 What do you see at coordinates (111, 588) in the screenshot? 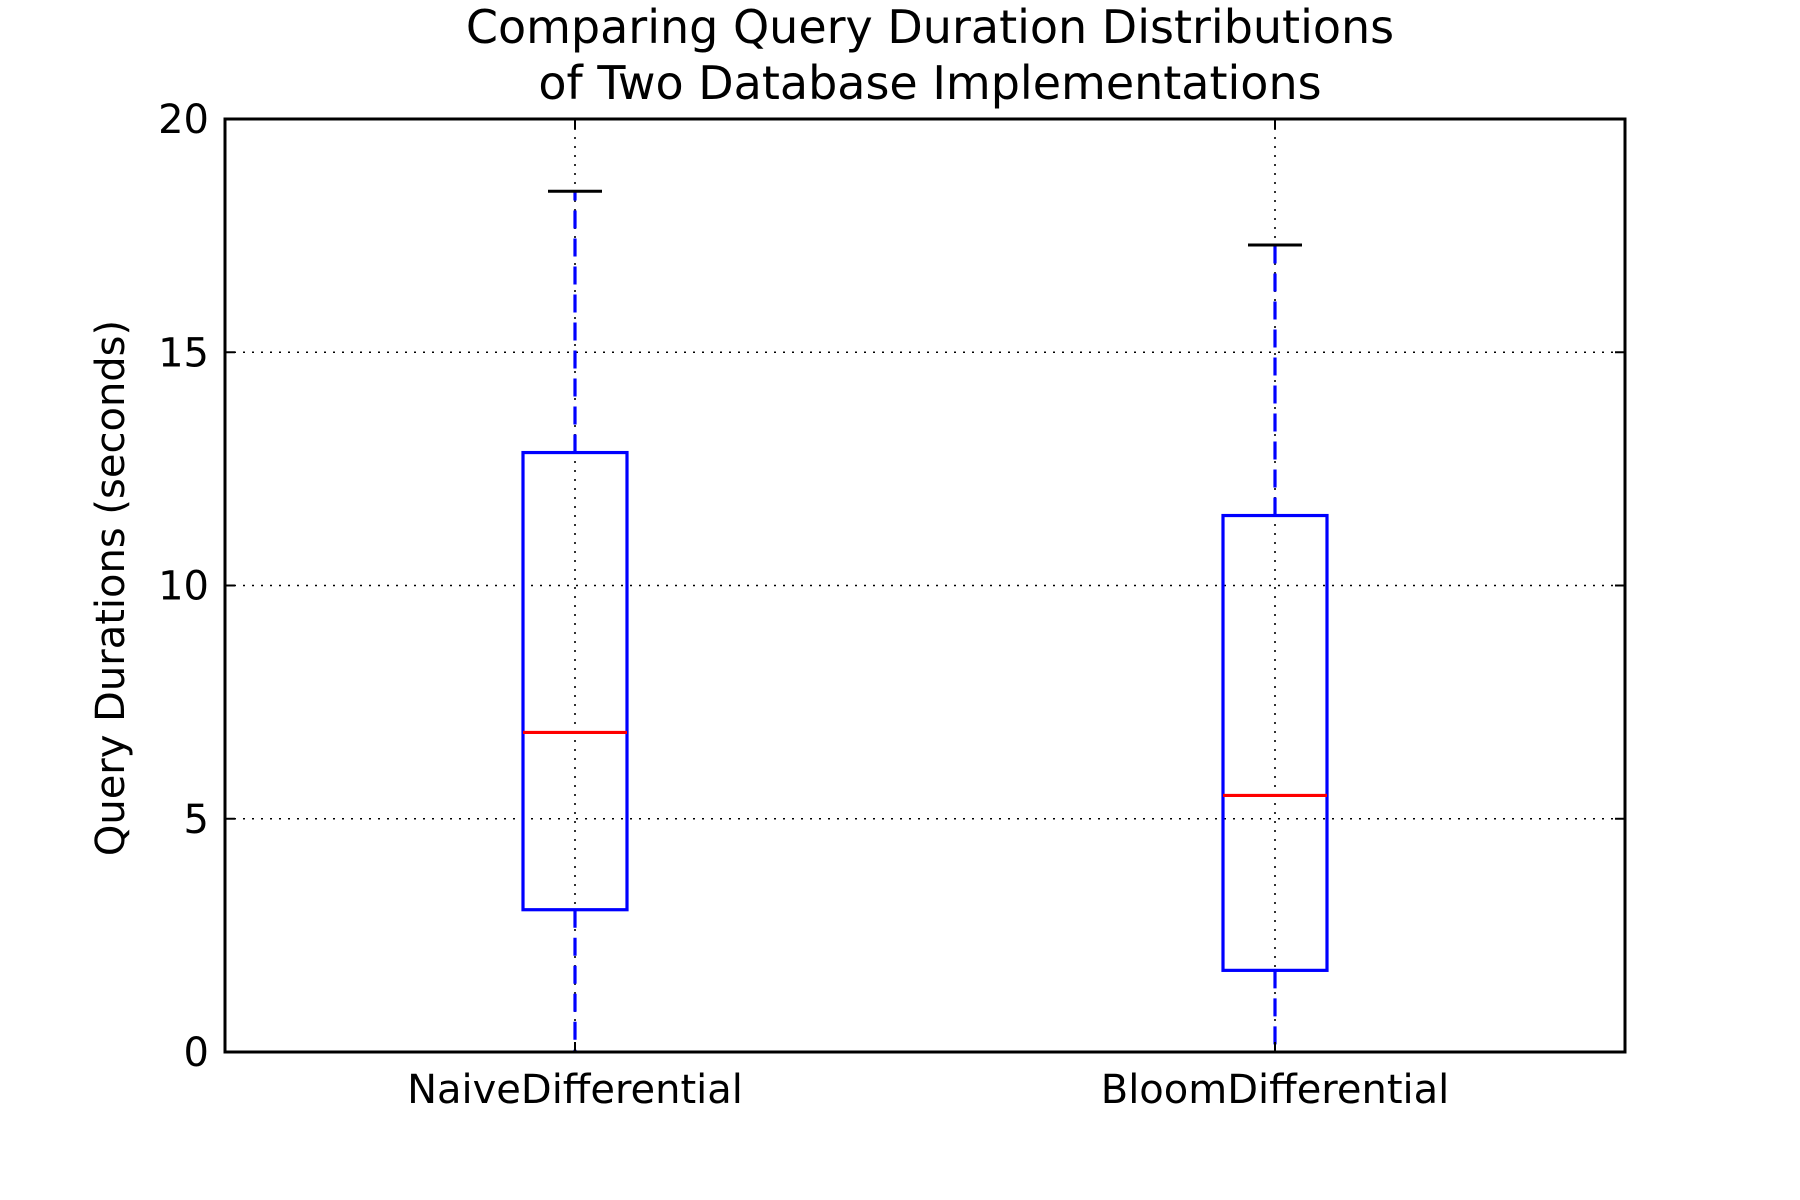
I see `y-axis-label: Query Durations (seconds)` at bounding box center [111, 588].